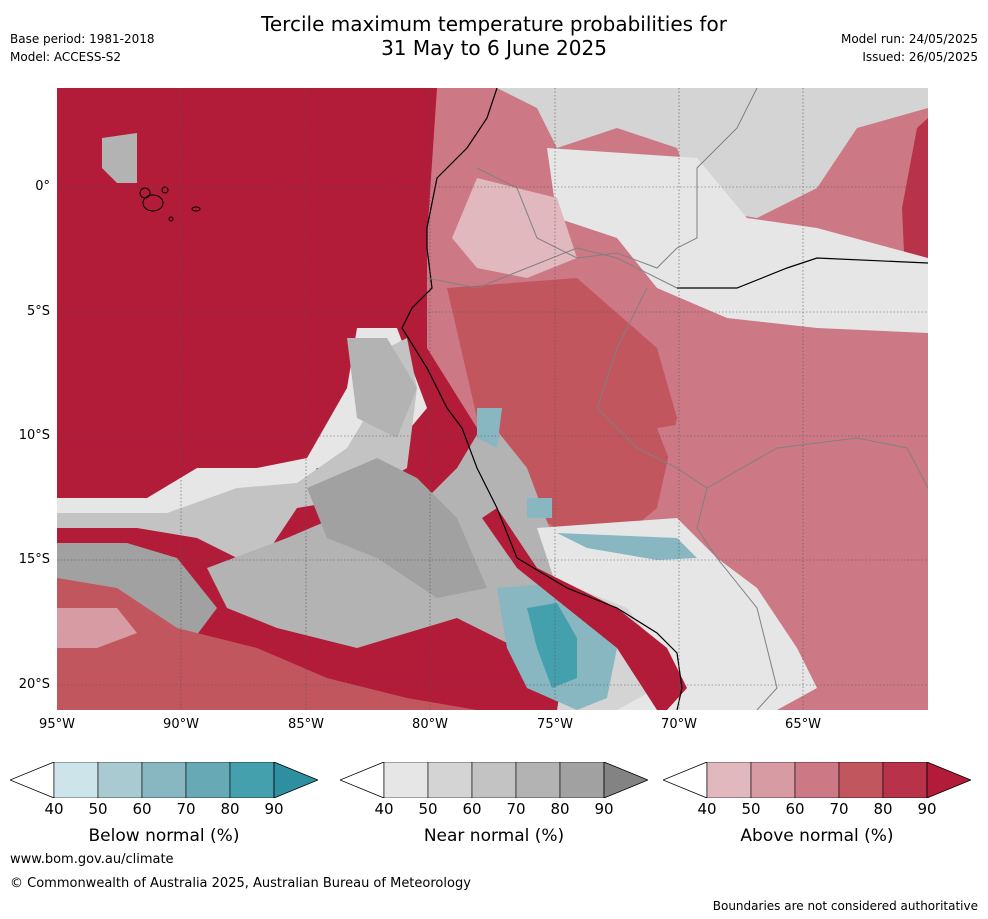 The width and height of the screenshot is (988, 919). Describe the element at coordinates (920, 57) in the screenshot. I see `issued-date: Issued: 26/05/2025` at that location.